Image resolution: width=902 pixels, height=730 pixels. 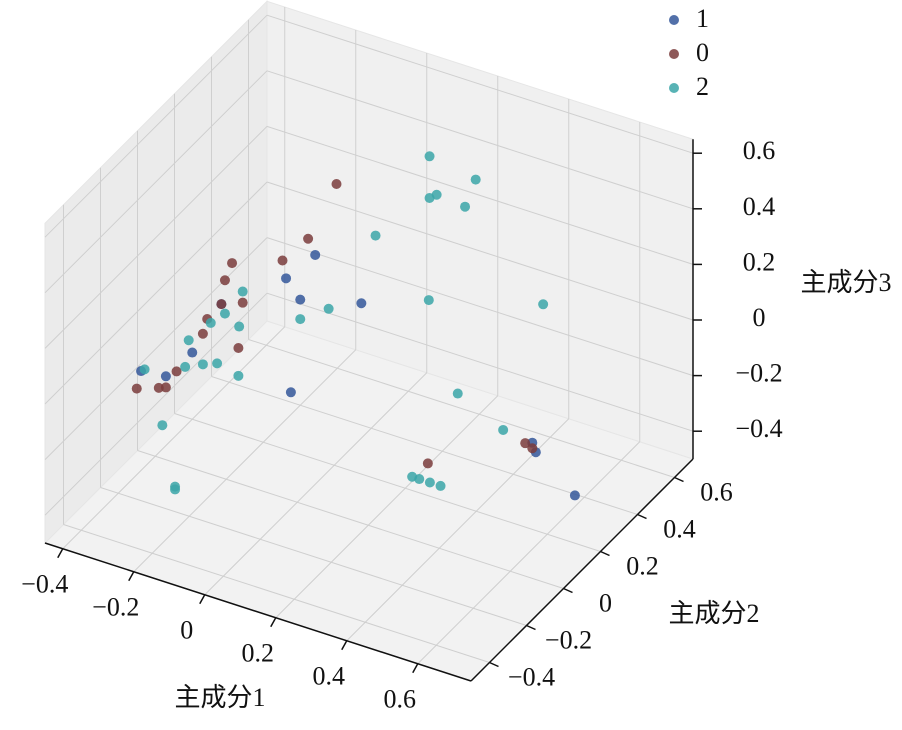 I want to click on legend: 1 0 2, so click(x=689, y=52).